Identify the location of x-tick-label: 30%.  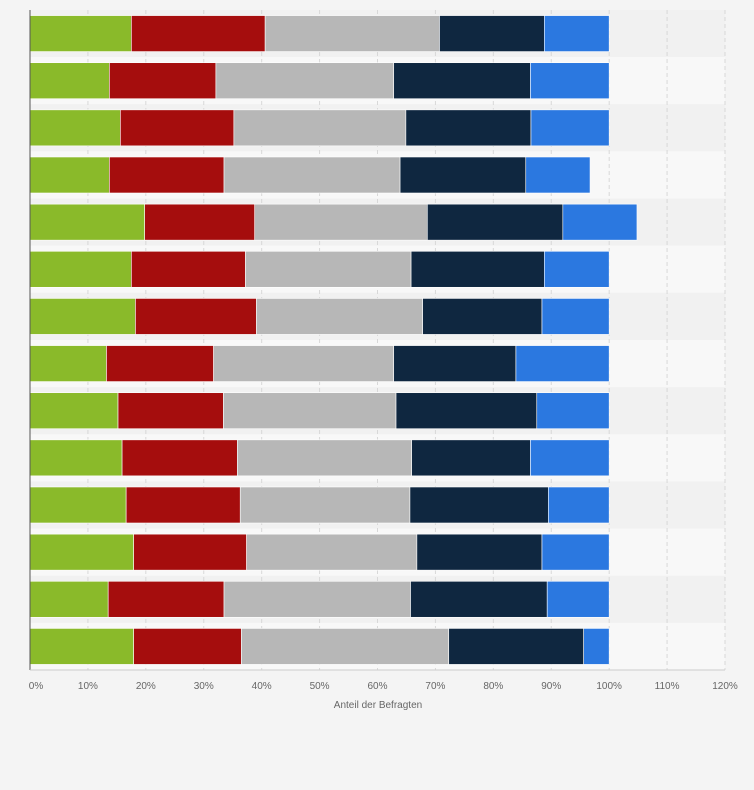
(204, 686).